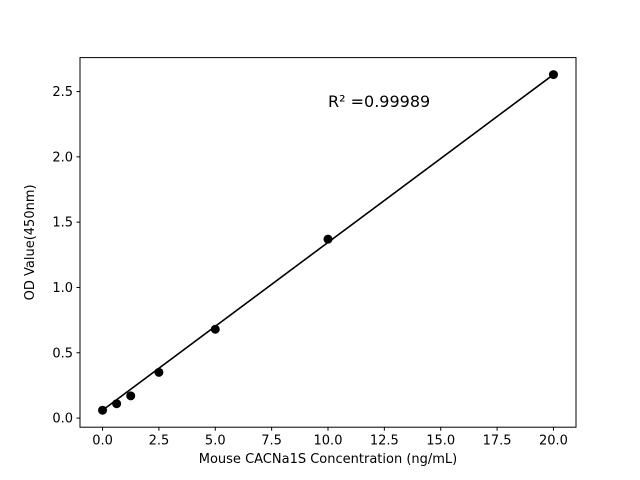 Image resolution: width=640 pixels, height=480 pixels. What do you see at coordinates (271, 441) in the screenshot?
I see `x-tick-label: 7.5` at bounding box center [271, 441].